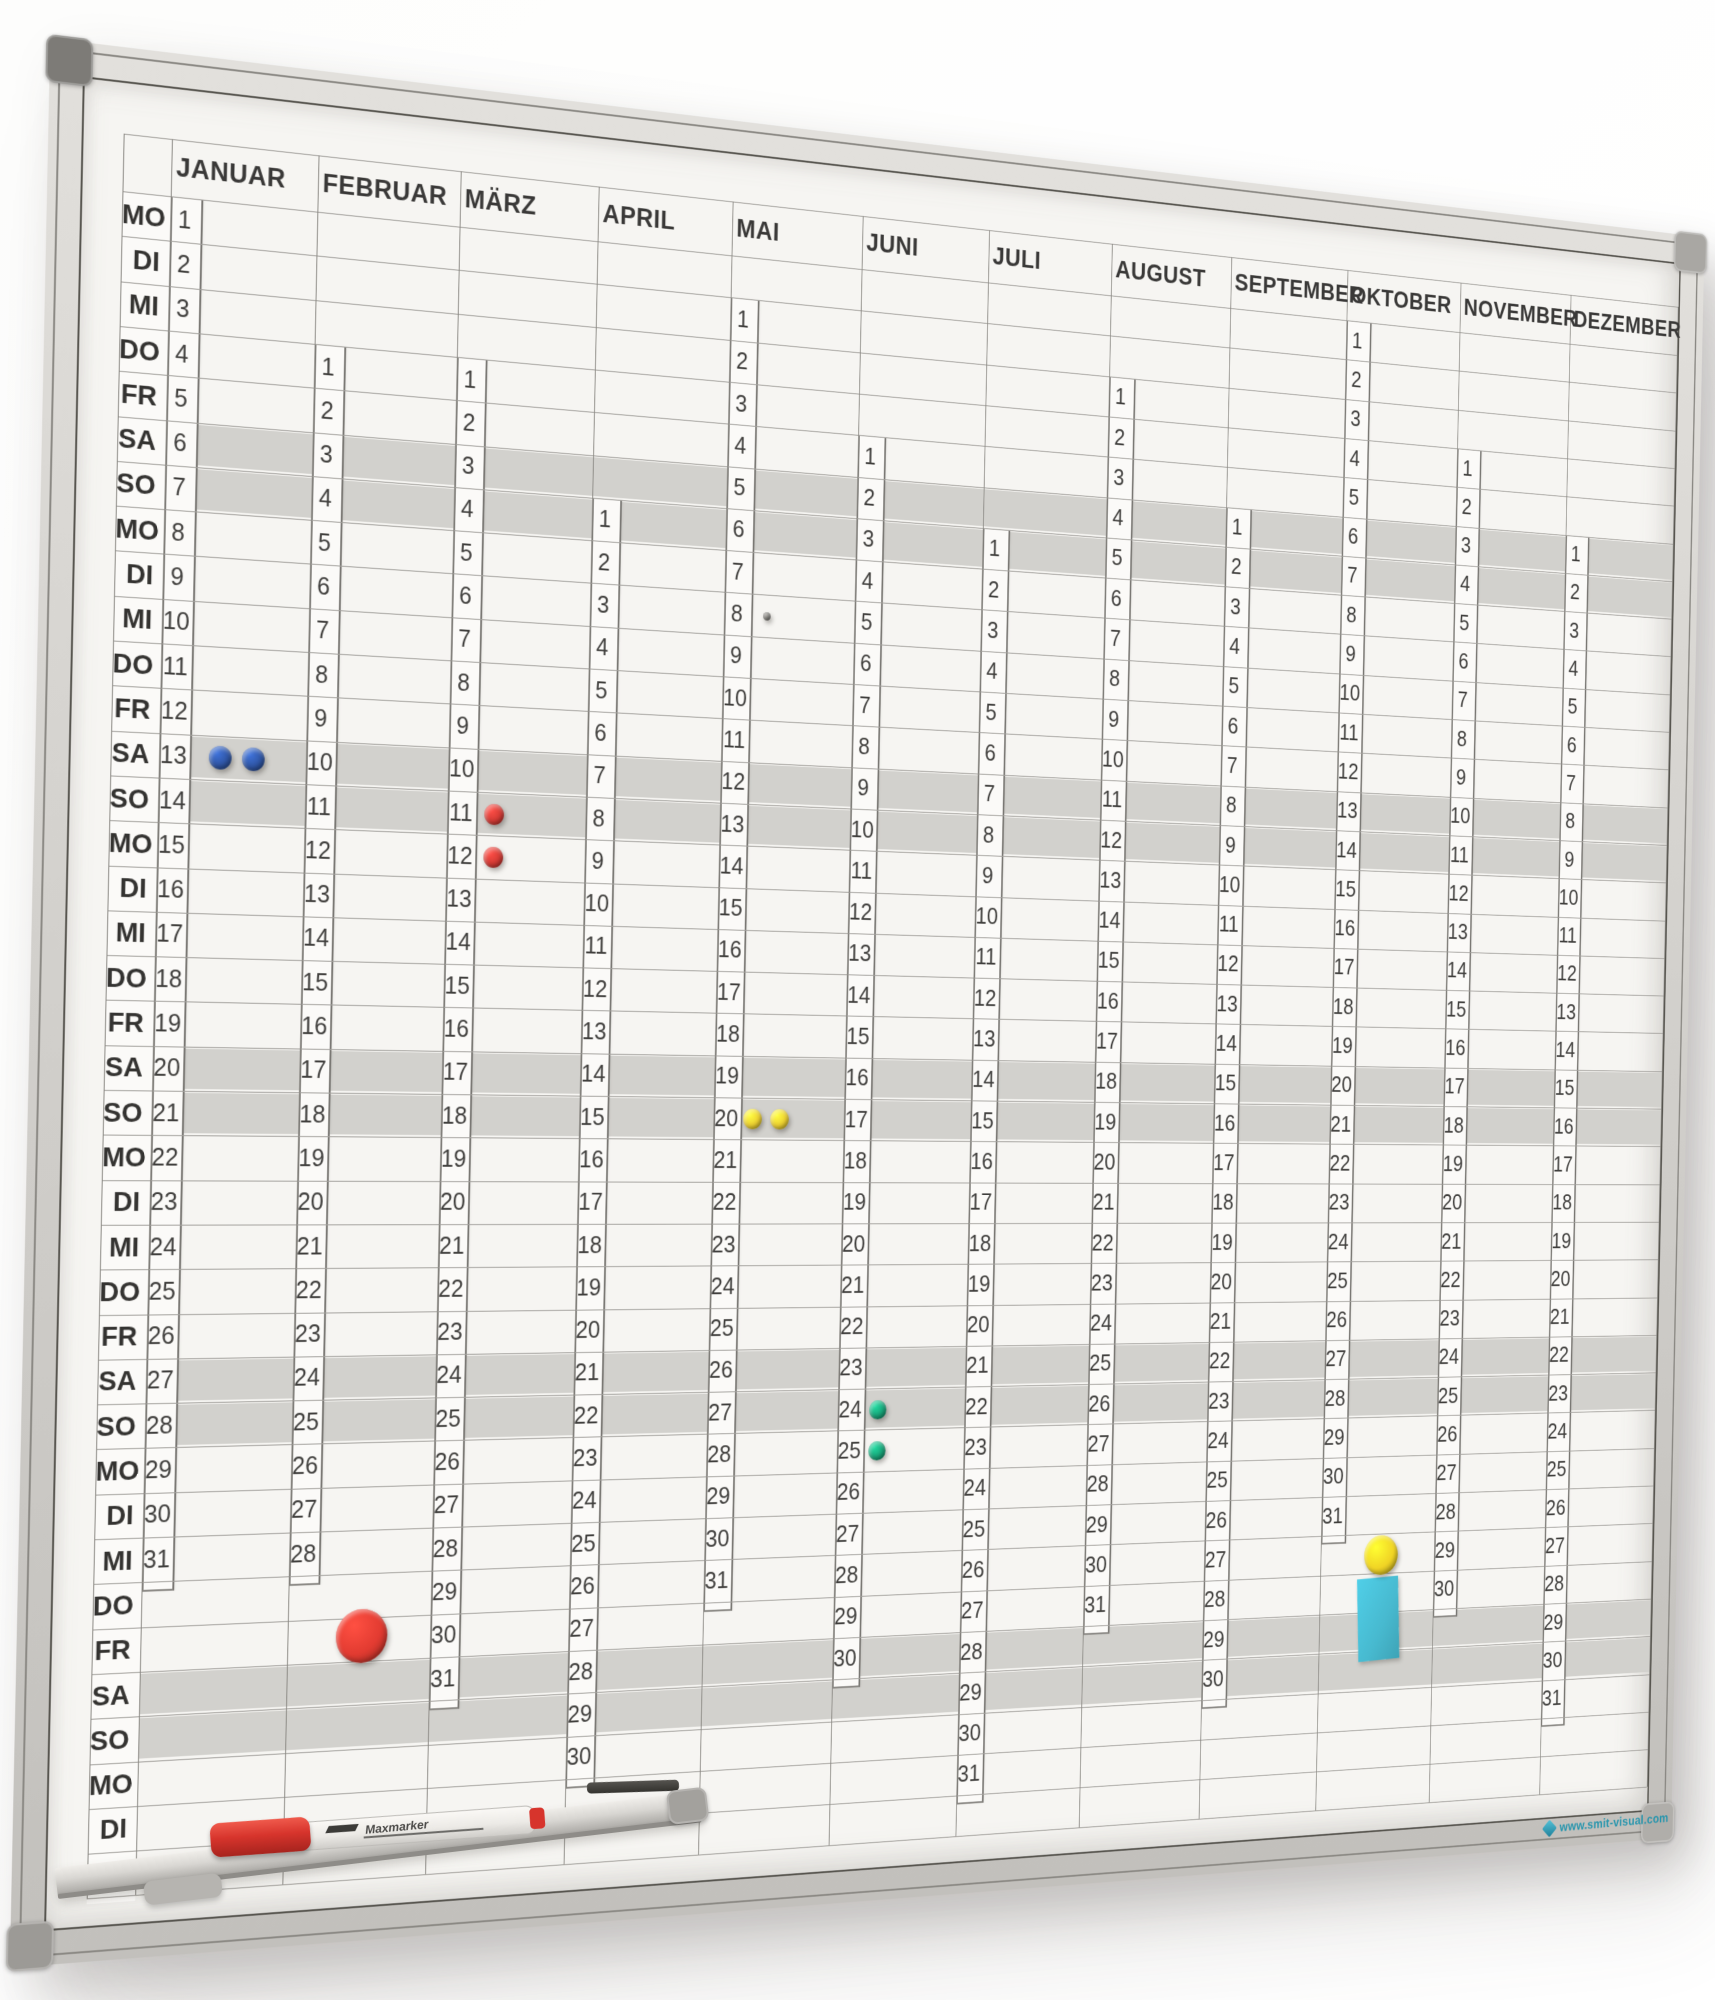 This screenshot has height=2000, width=1715. Describe the element at coordinates (328, 367) in the screenshot. I see `day-cell-februar-1: 1` at that location.